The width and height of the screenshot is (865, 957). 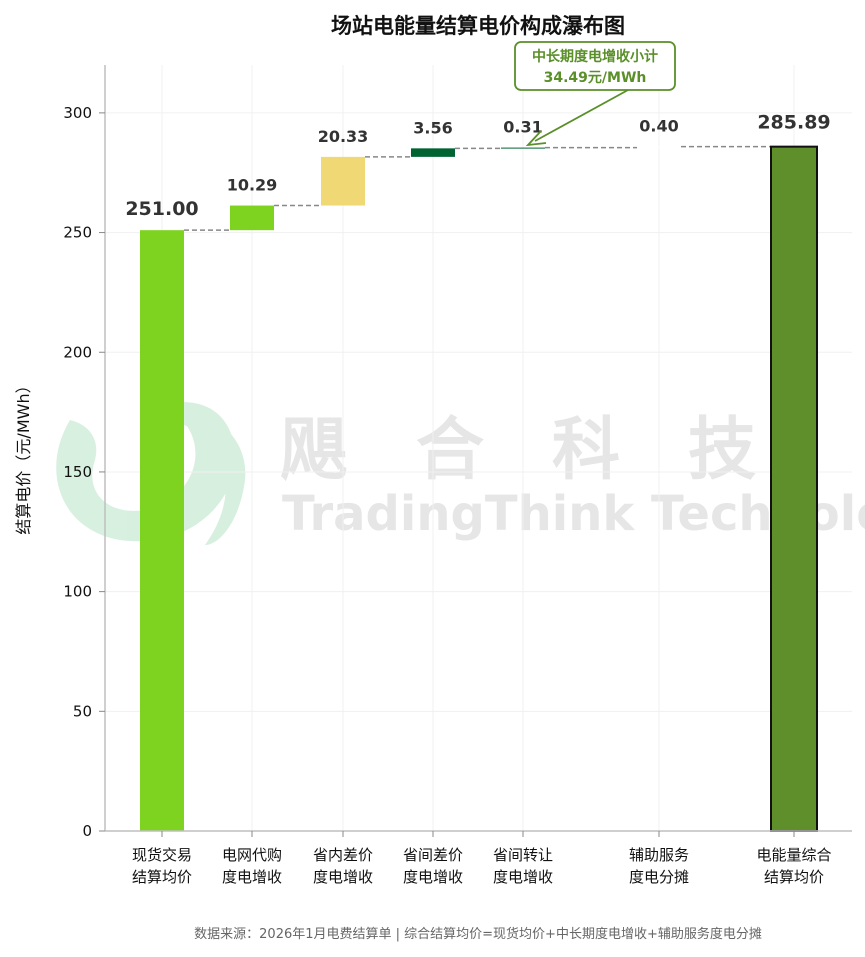 I want to click on watermark-logo-icon, so click(x=151, y=473).